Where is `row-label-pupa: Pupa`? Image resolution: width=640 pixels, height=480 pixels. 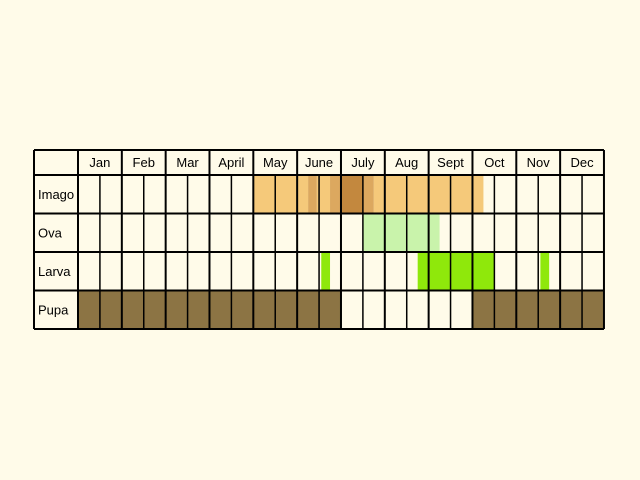
row-label-pupa: Pupa is located at coordinates (53, 309).